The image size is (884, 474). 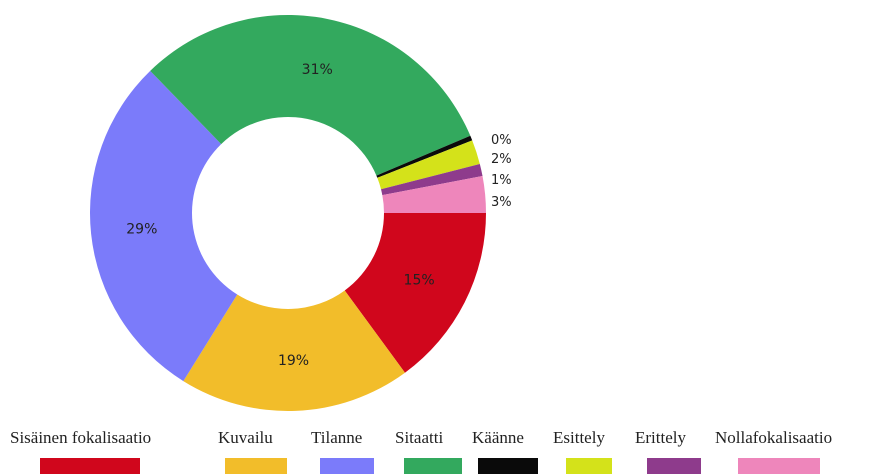 I want to click on legend-label-3: Sitaatti, so click(x=419, y=437).